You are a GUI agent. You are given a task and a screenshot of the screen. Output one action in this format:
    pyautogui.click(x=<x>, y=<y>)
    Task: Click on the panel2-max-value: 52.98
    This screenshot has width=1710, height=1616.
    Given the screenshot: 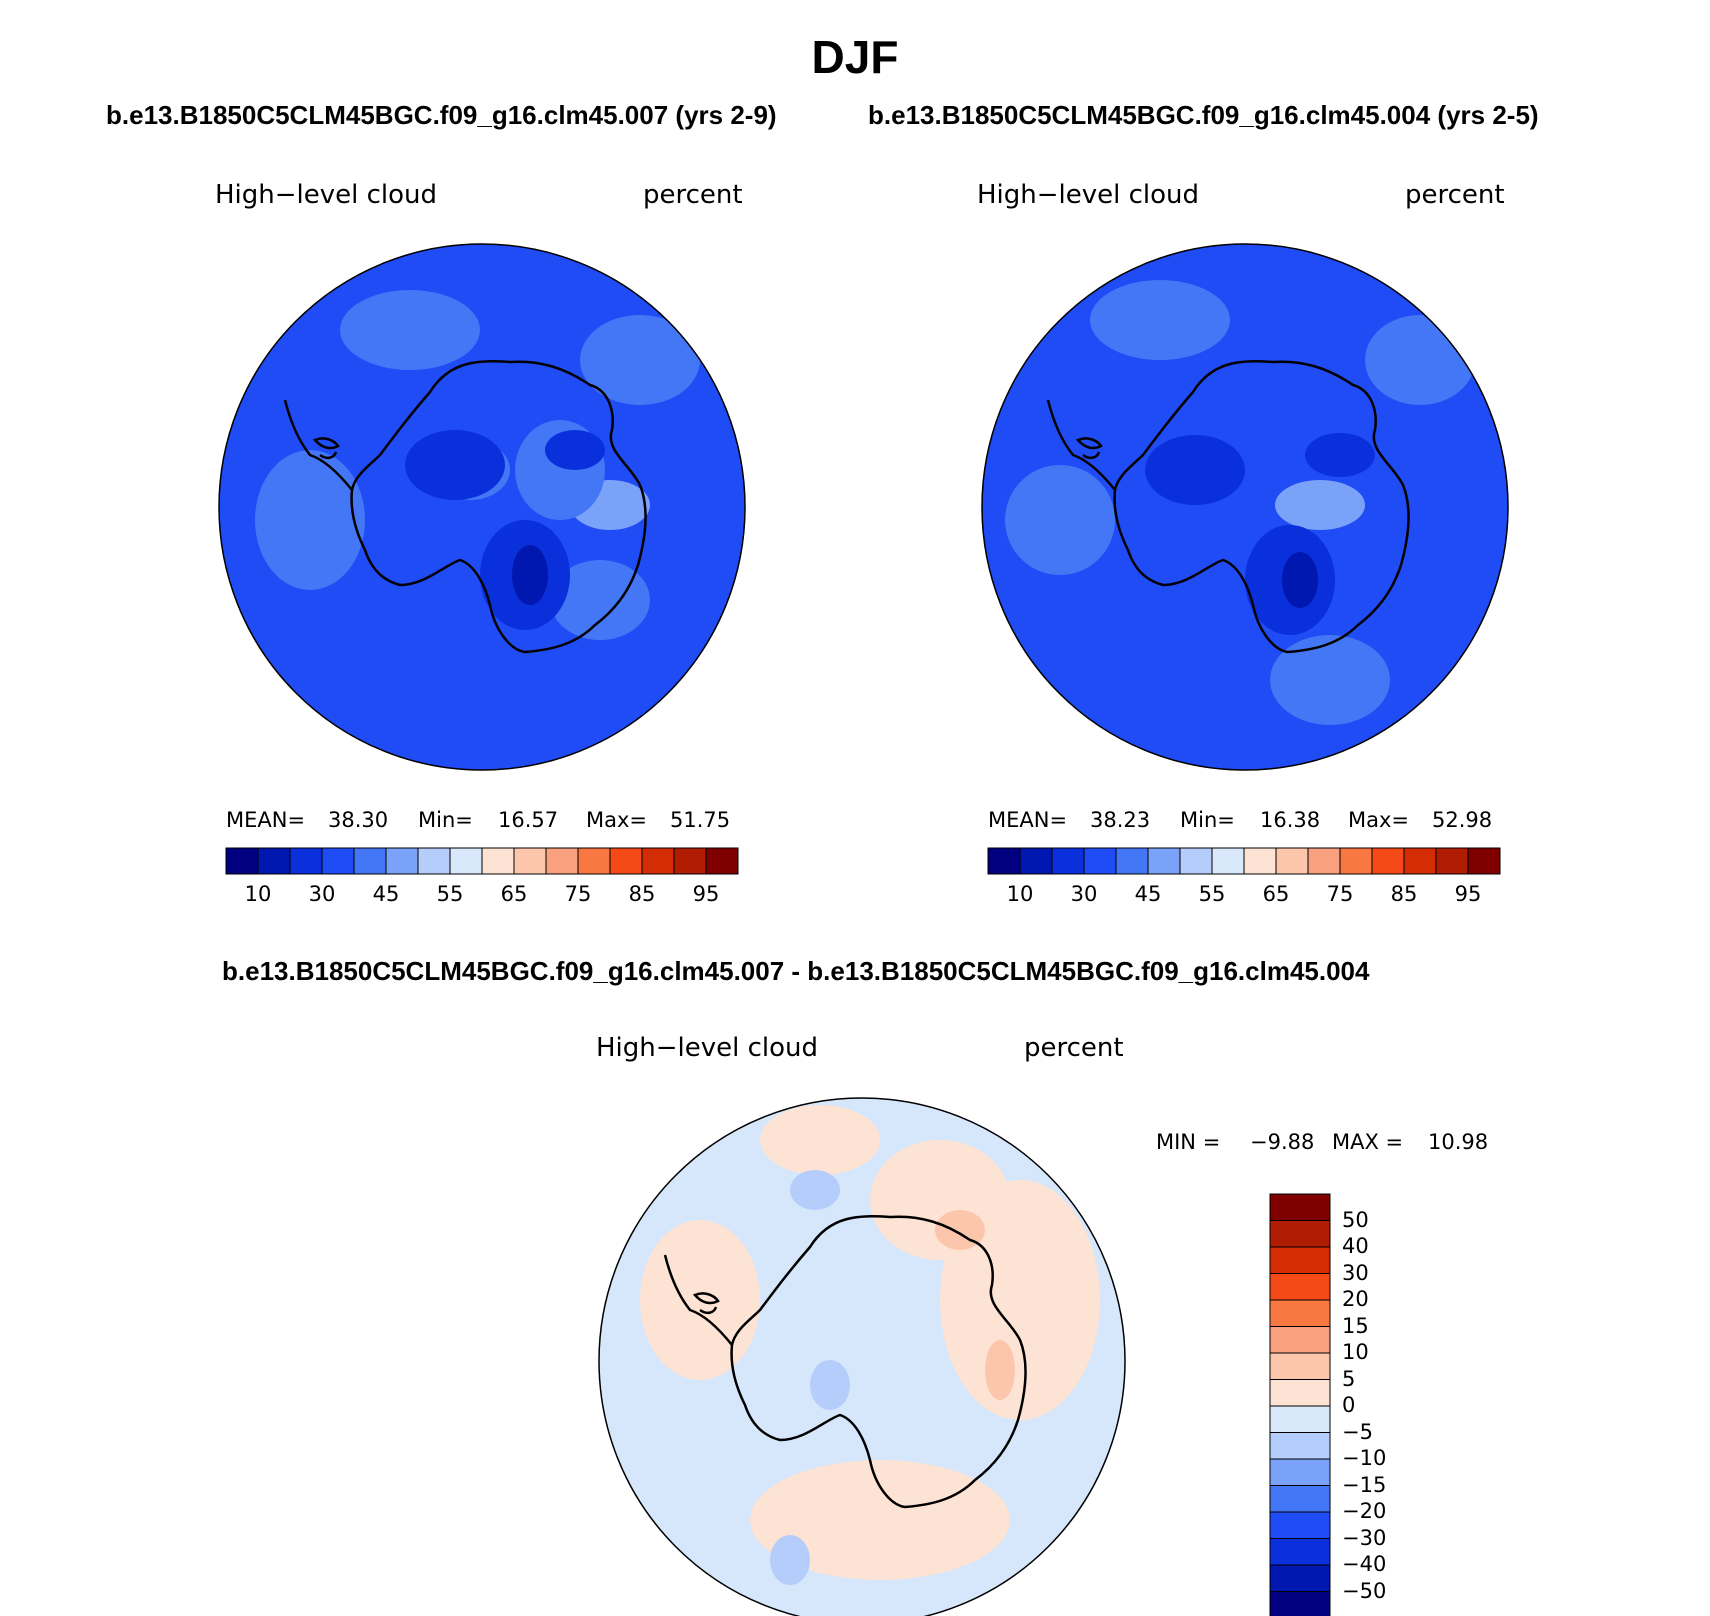 What is the action you would take?
    pyautogui.click(x=1462, y=820)
    